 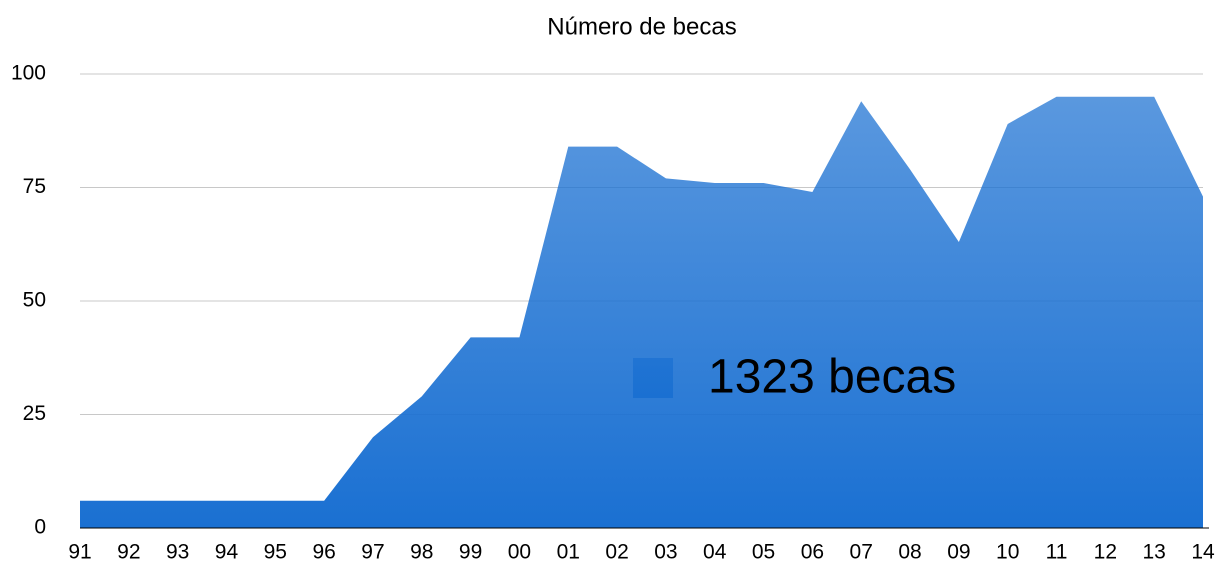 I want to click on x-tick-label: 14, so click(x=1203, y=552).